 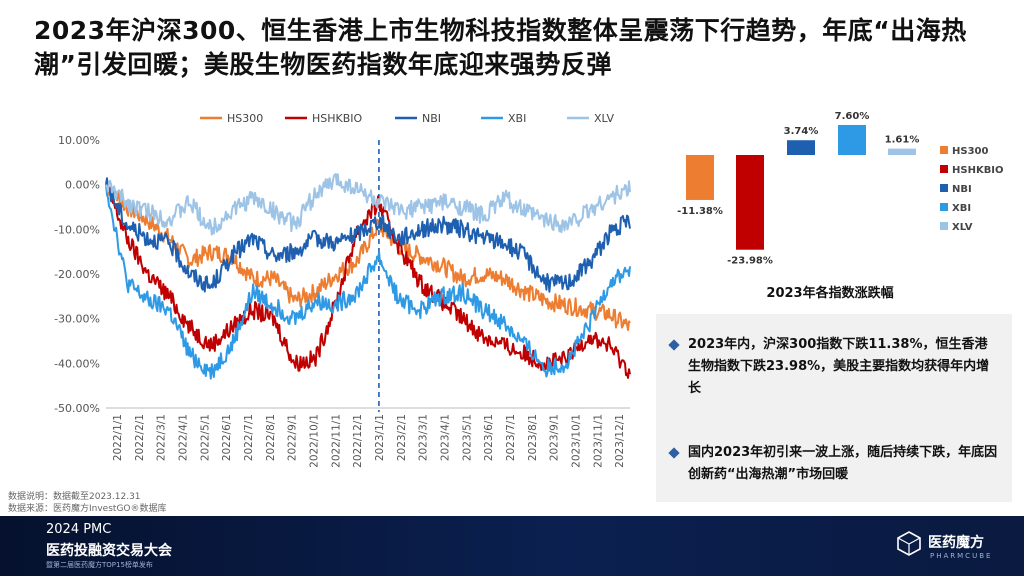 What do you see at coordinates (750, 202) in the screenshot?
I see `bar-hshkbio` at bounding box center [750, 202].